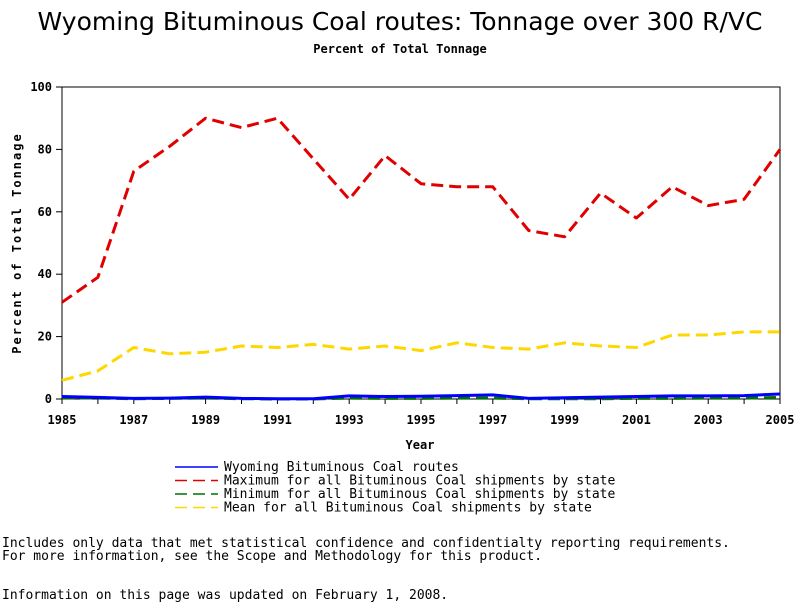 The width and height of the screenshot is (800, 603). I want to click on x-tick-label: 1999, so click(564, 420).